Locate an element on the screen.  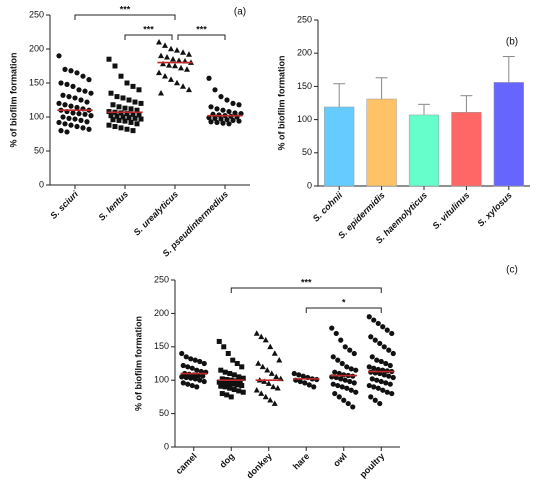
y-tick-label: 100 is located at coordinates (161, 380).